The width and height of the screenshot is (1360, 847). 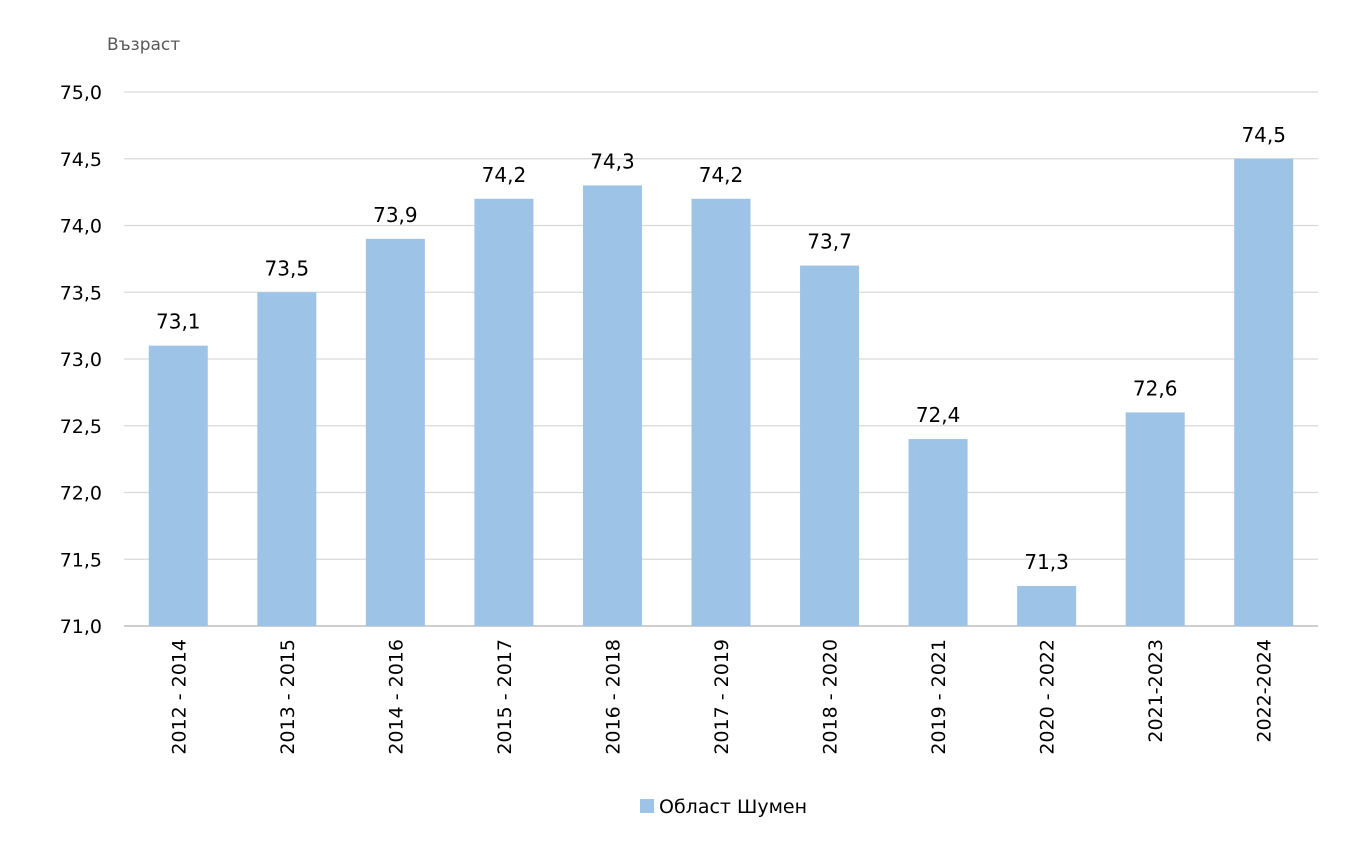 What do you see at coordinates (81, 494) in the screenshot?
I see `y-tick-label: 72,0` at bounding box center [81, 494].